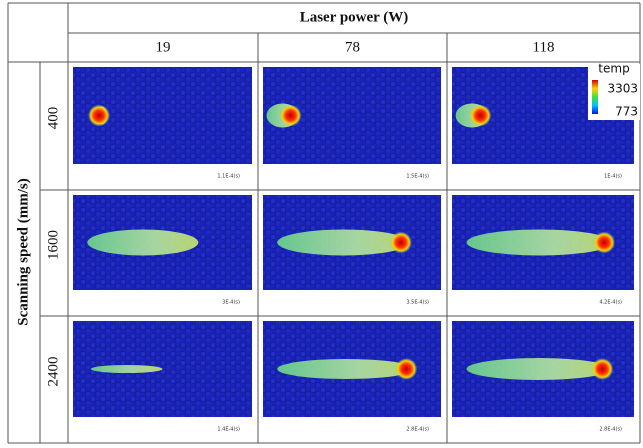 The height and width of the screenshot is (448, 643). I want to click on time-label: 3.5E-4(s), so click(417, 303).